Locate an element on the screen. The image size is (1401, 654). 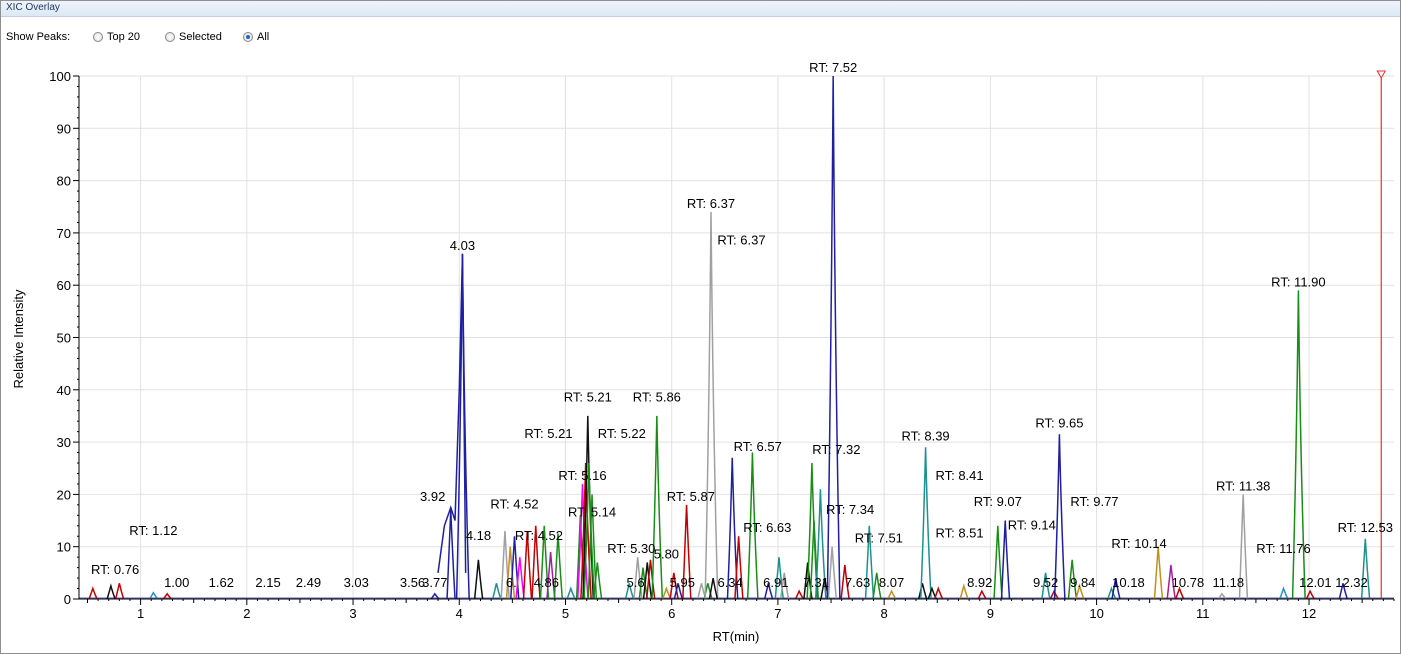
peak-label: 5.95 is located at coordinates (682, 582).